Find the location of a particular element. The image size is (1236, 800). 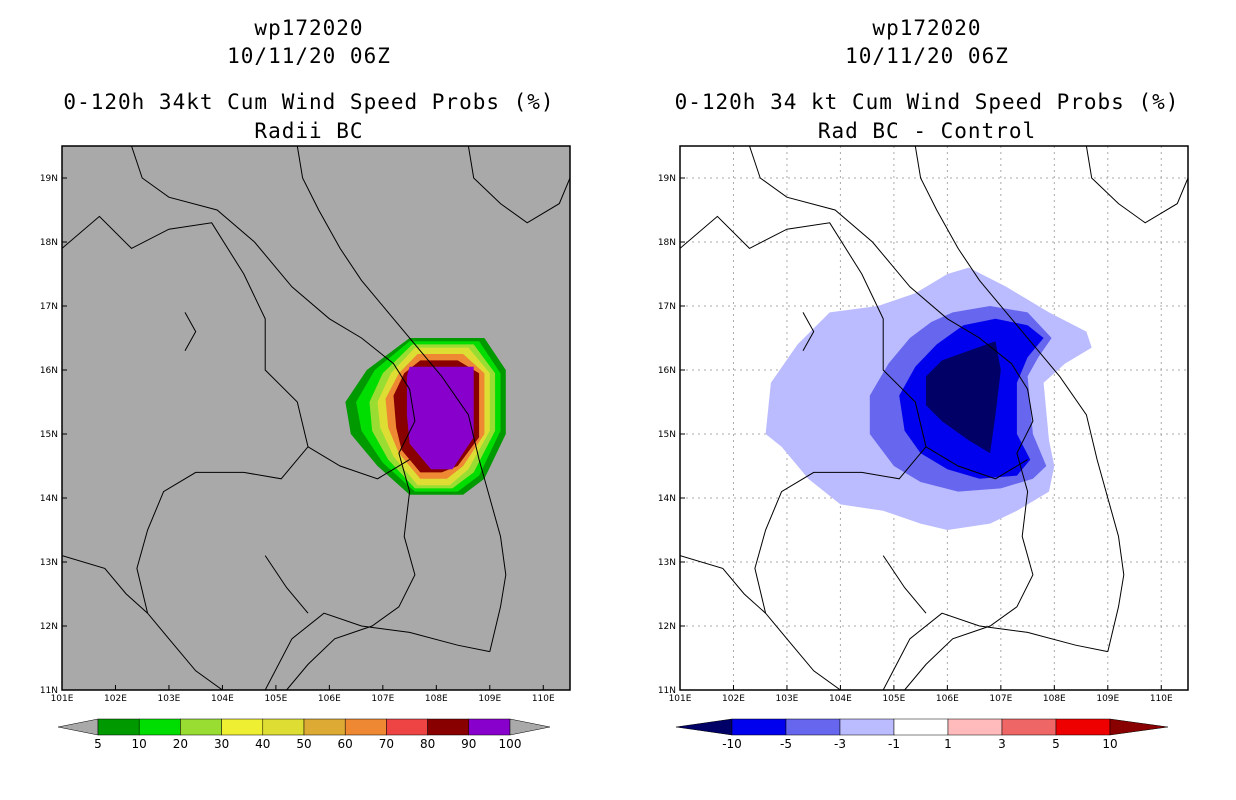

colorbar-label: 70 is located at coordinates (386, 744).